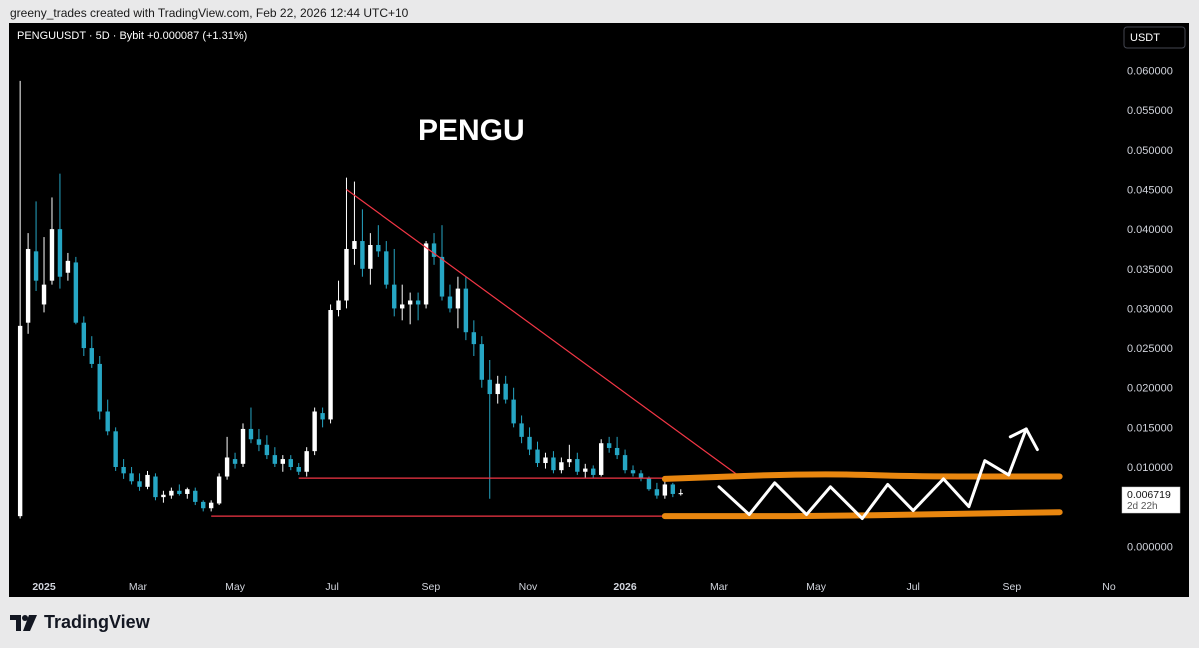 The width and height of the screenshot is (1199, 648). What do you see at coordinates (528, 587) in the screenshot?
I see `x-tick-label: Nov` at bounding box center [528, 587].